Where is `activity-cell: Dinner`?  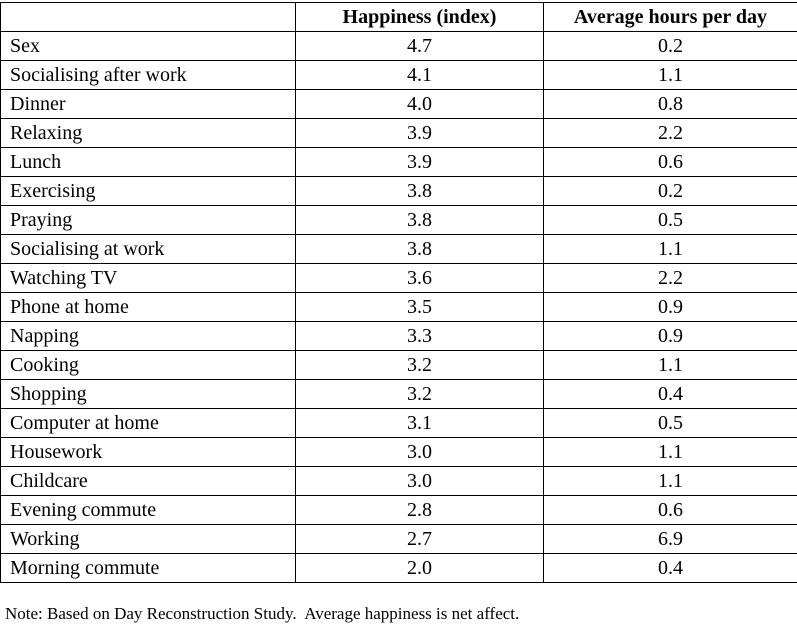
activity-cell: Dinner is located at coordinates (148, 104).